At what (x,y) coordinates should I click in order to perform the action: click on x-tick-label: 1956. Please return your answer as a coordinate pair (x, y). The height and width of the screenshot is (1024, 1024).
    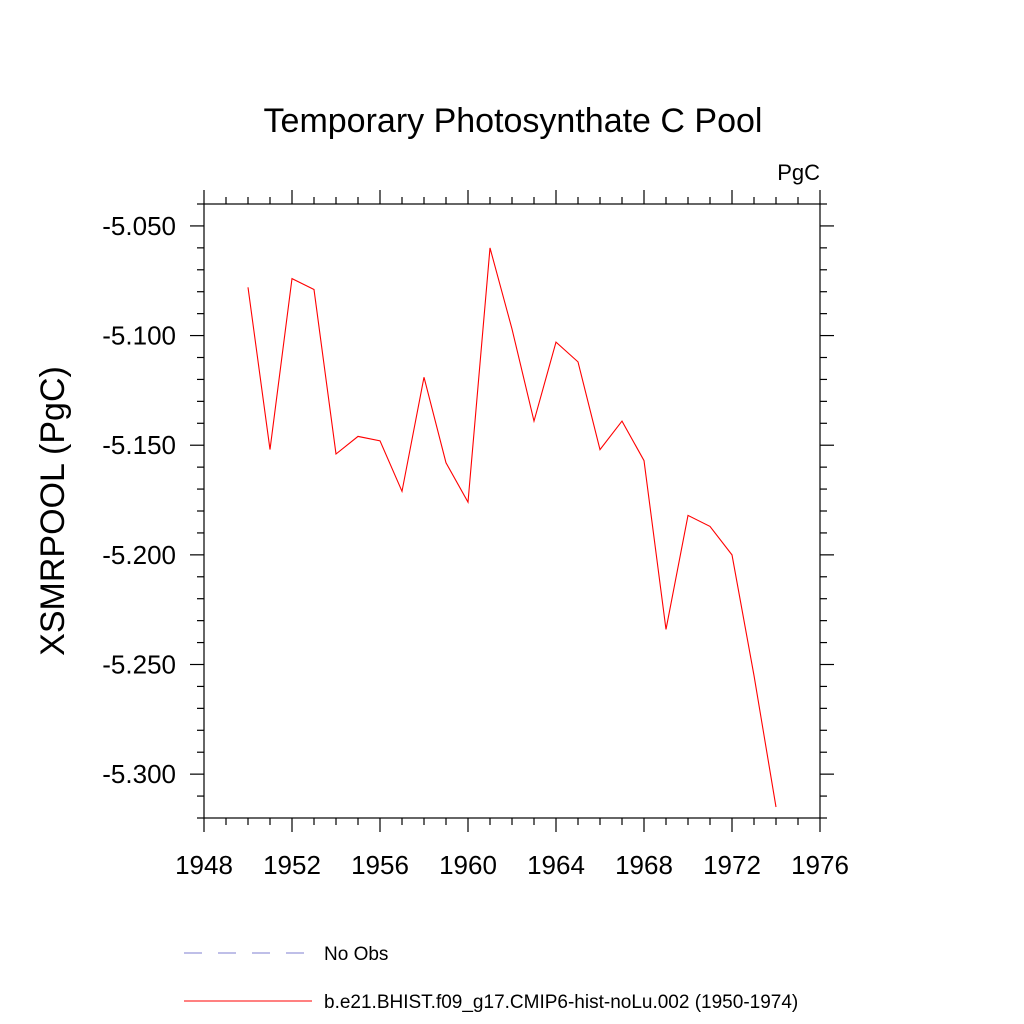
    Looking at the image, I should click on (380, 865).